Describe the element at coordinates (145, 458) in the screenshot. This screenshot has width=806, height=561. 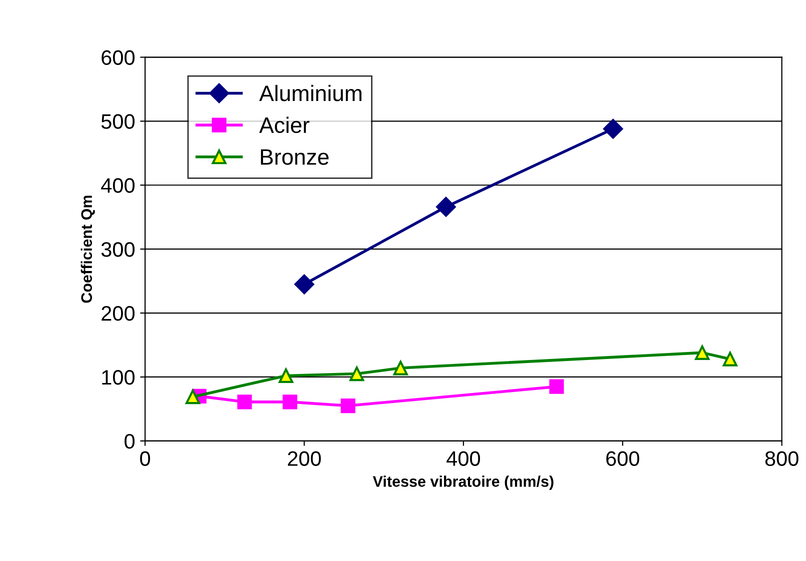
I see `x-tick-label: 0` at that location.